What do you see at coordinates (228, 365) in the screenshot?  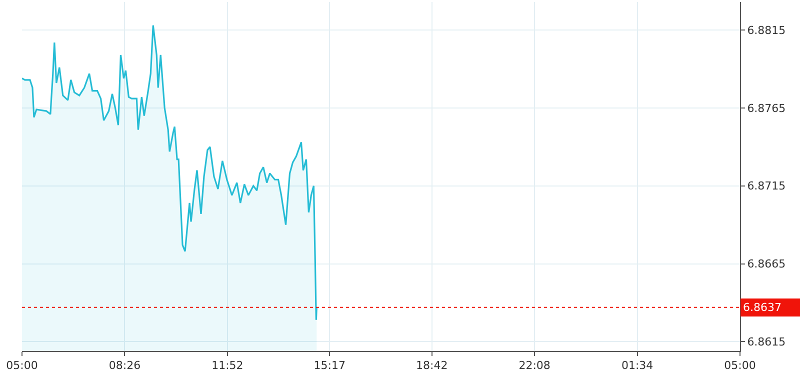 I see `x-tick-label: 11:52` at bounding box center [228, 365].